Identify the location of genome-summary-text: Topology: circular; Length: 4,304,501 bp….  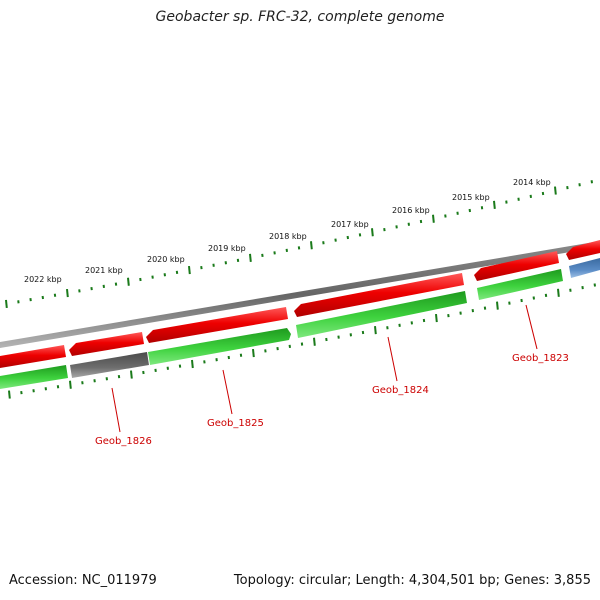
(412, 580).